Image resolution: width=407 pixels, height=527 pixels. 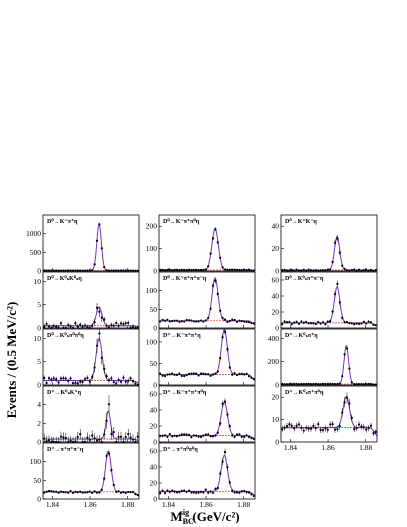 I want to click on fit-panel: 0 20 40 60 D⁰→K⁰ₛπ⁺π⁻η, so click(x=325, y=302).